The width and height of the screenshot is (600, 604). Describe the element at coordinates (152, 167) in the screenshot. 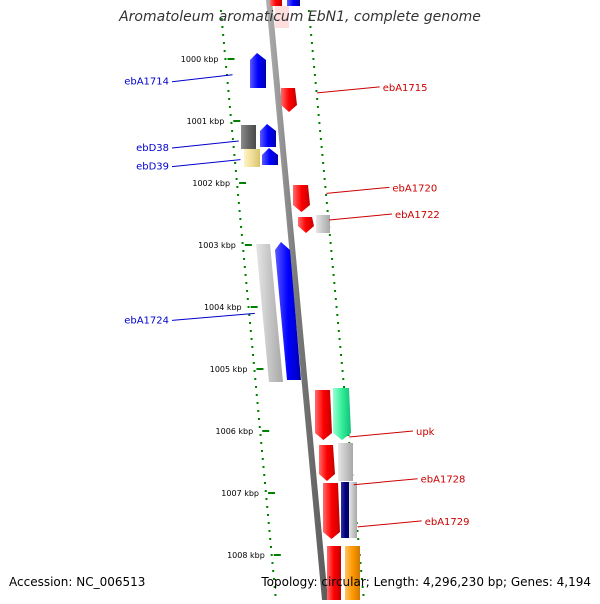

I see `gene-label: ebD39` at that location.